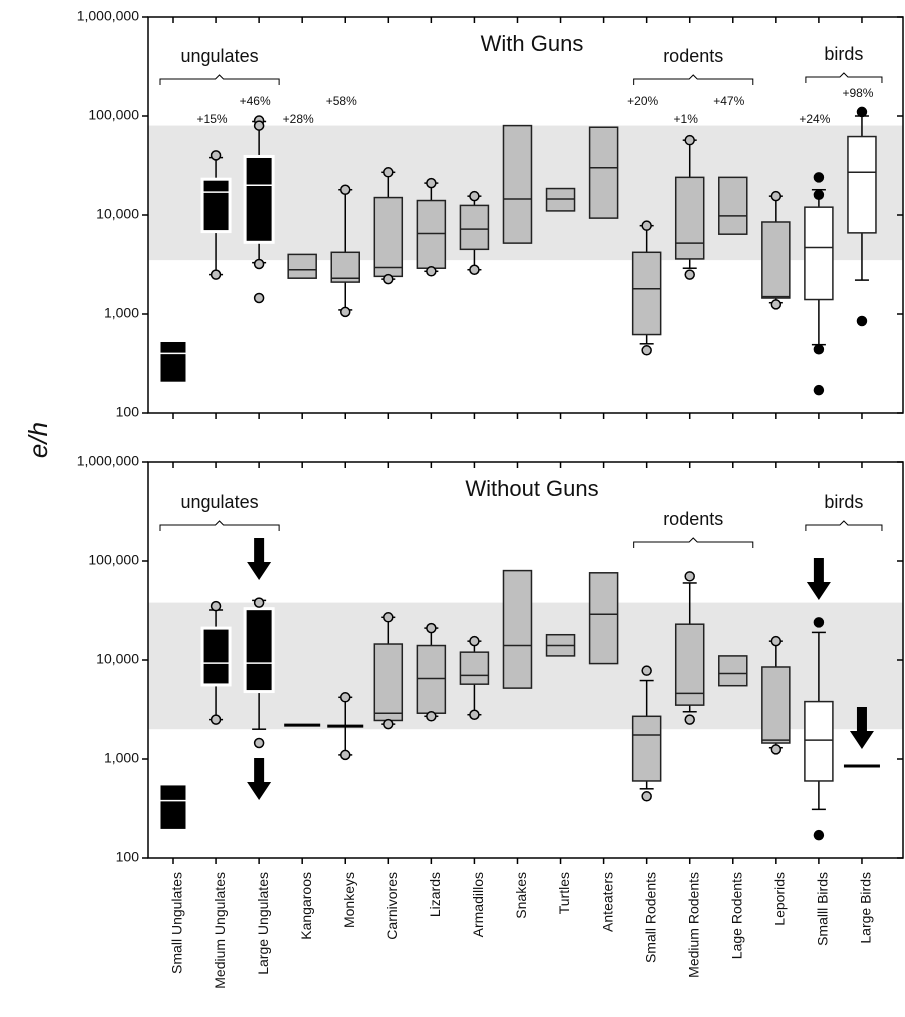 This screenshot has height=1017, width=905. Describe the element at coordinates (728, 101) in the screenshot. I see `change-label: +47%` at that location.